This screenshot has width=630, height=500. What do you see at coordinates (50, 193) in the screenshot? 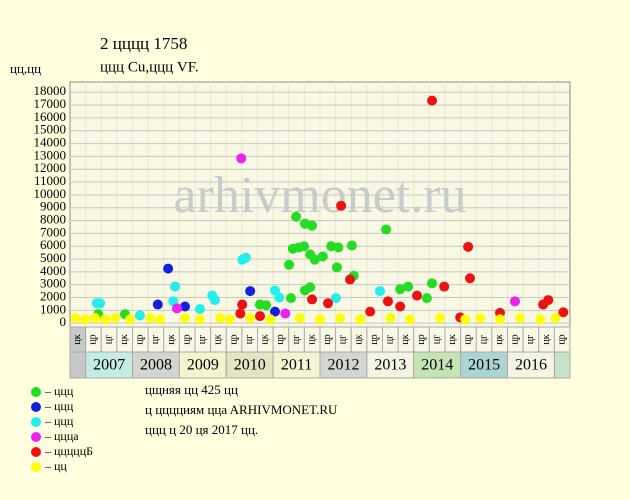
I see `y-tick-label: 10000` at bounding box center [50, 193].